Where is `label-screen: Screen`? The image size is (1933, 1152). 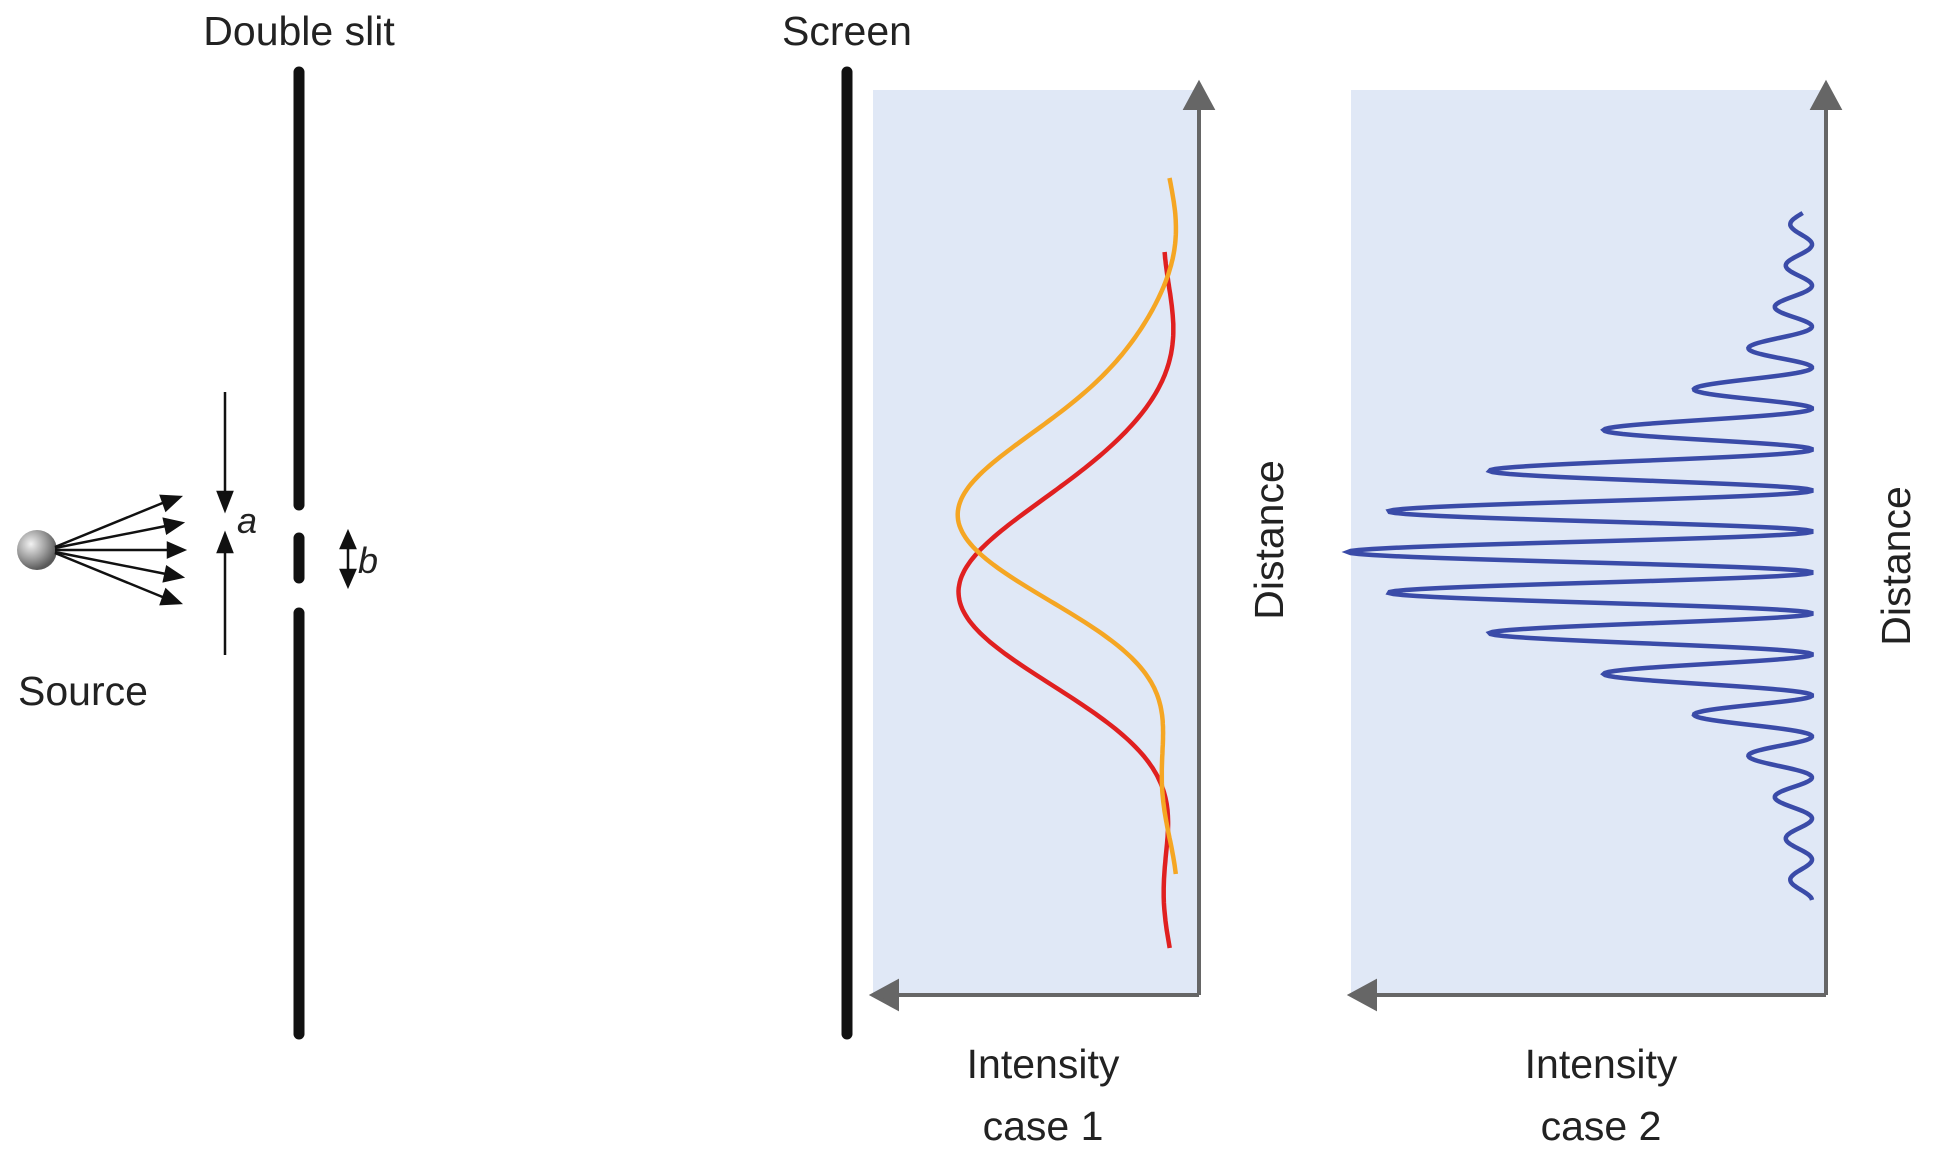
label-screen: Screen is located at coordinates (847, 31).